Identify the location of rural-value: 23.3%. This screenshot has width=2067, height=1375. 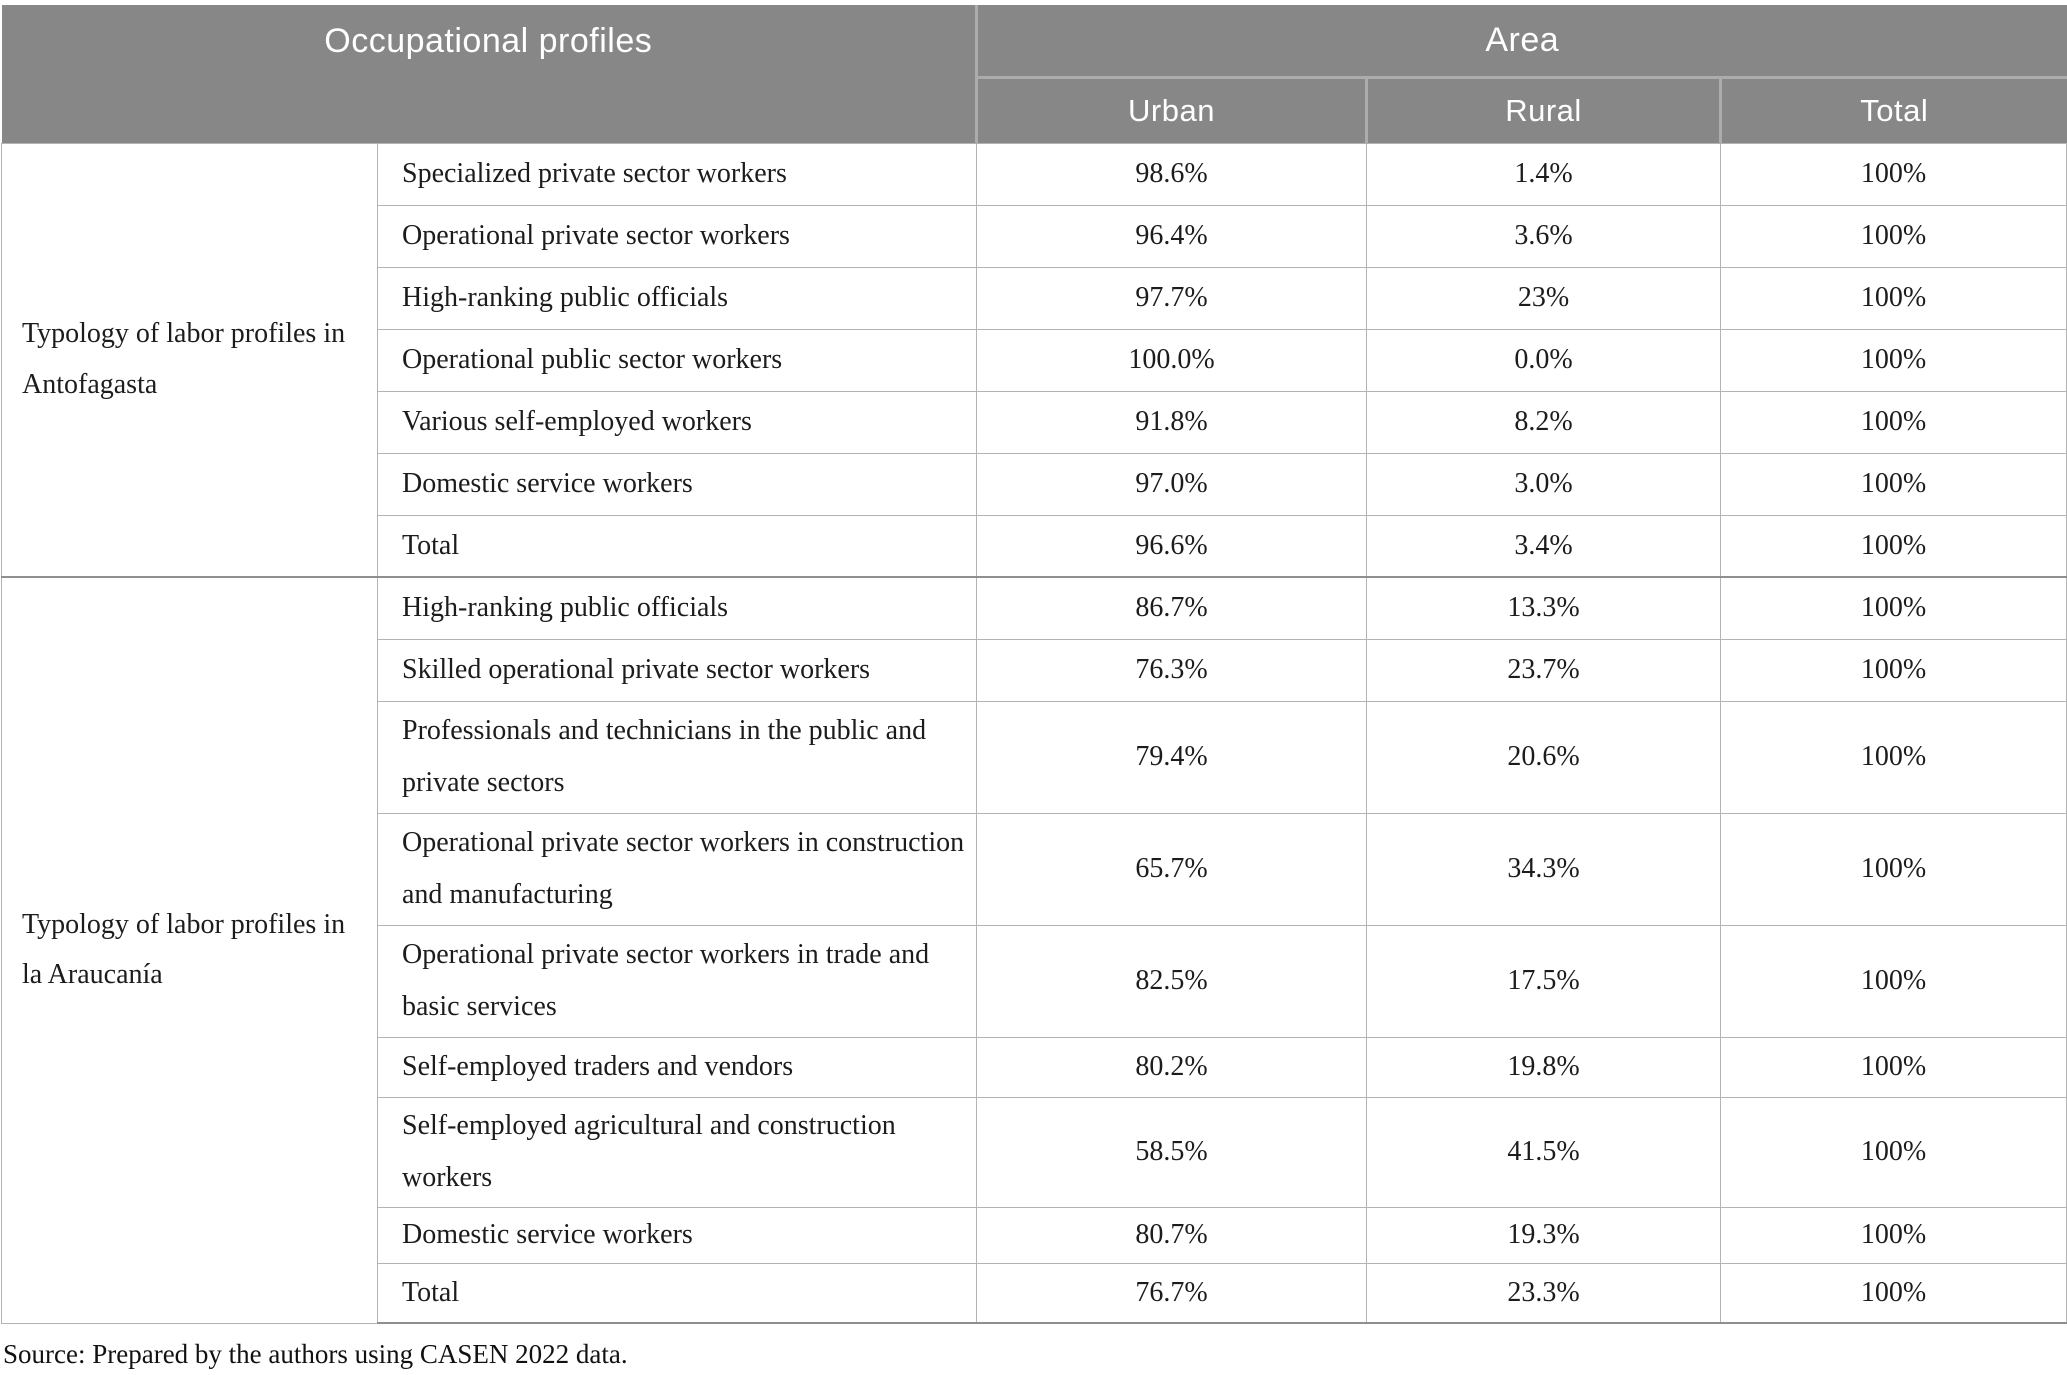
(1544, 1293).